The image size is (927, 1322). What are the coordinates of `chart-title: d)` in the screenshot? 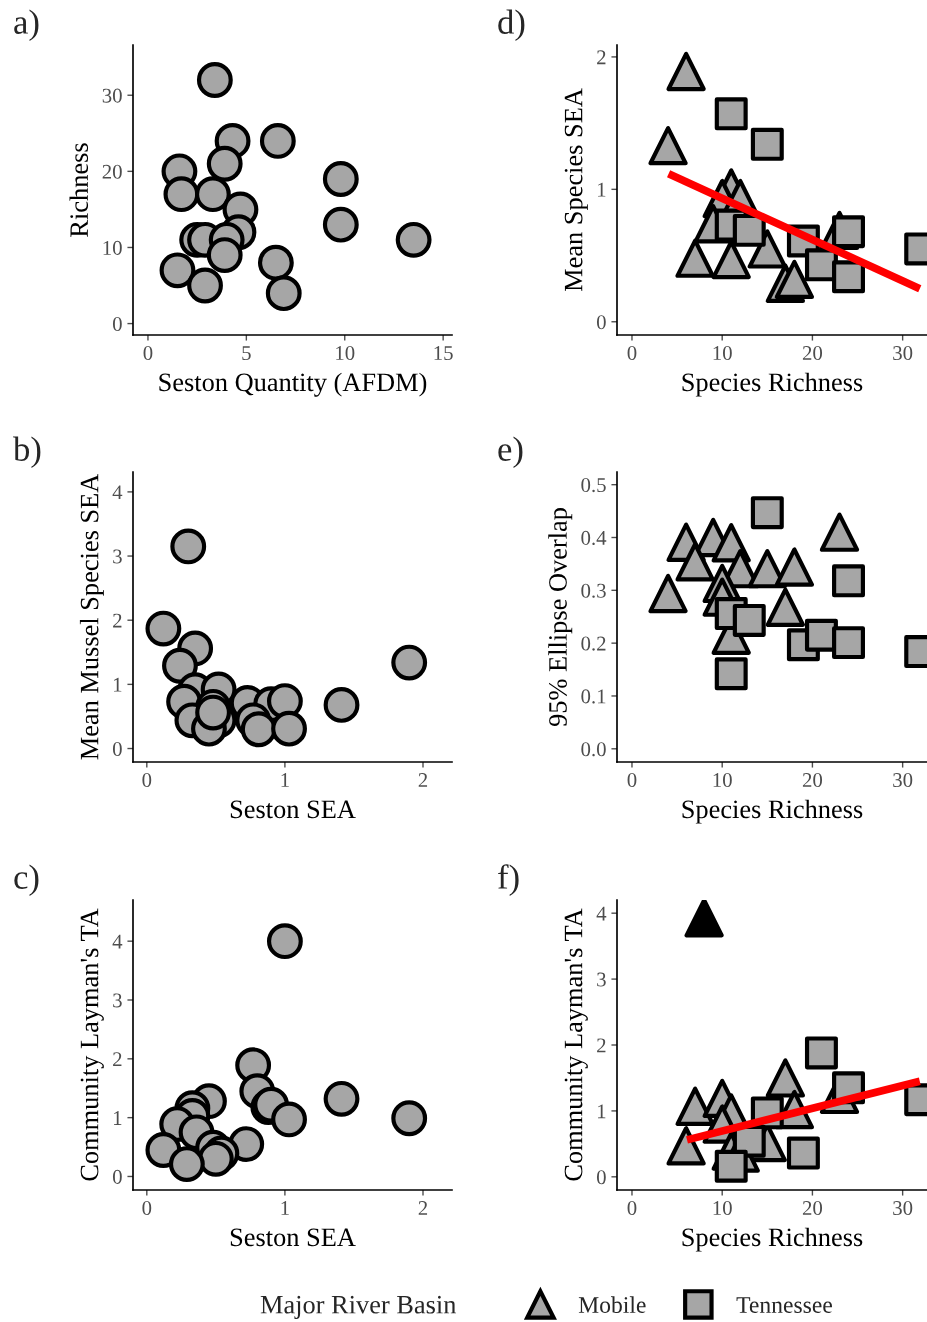 It's located at (511, 25).